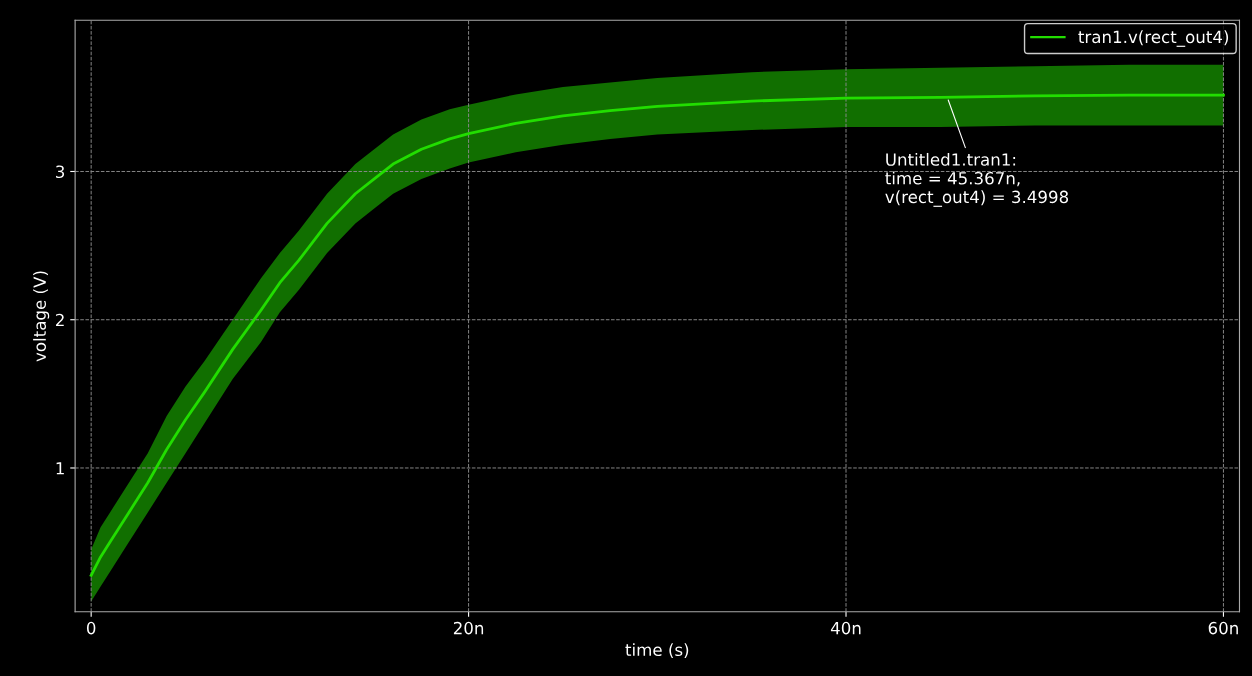  What do you see at coordinates (60, 320) in the screenshot?
I see `y-tick-label: 2` at bounding box center [60, 320].